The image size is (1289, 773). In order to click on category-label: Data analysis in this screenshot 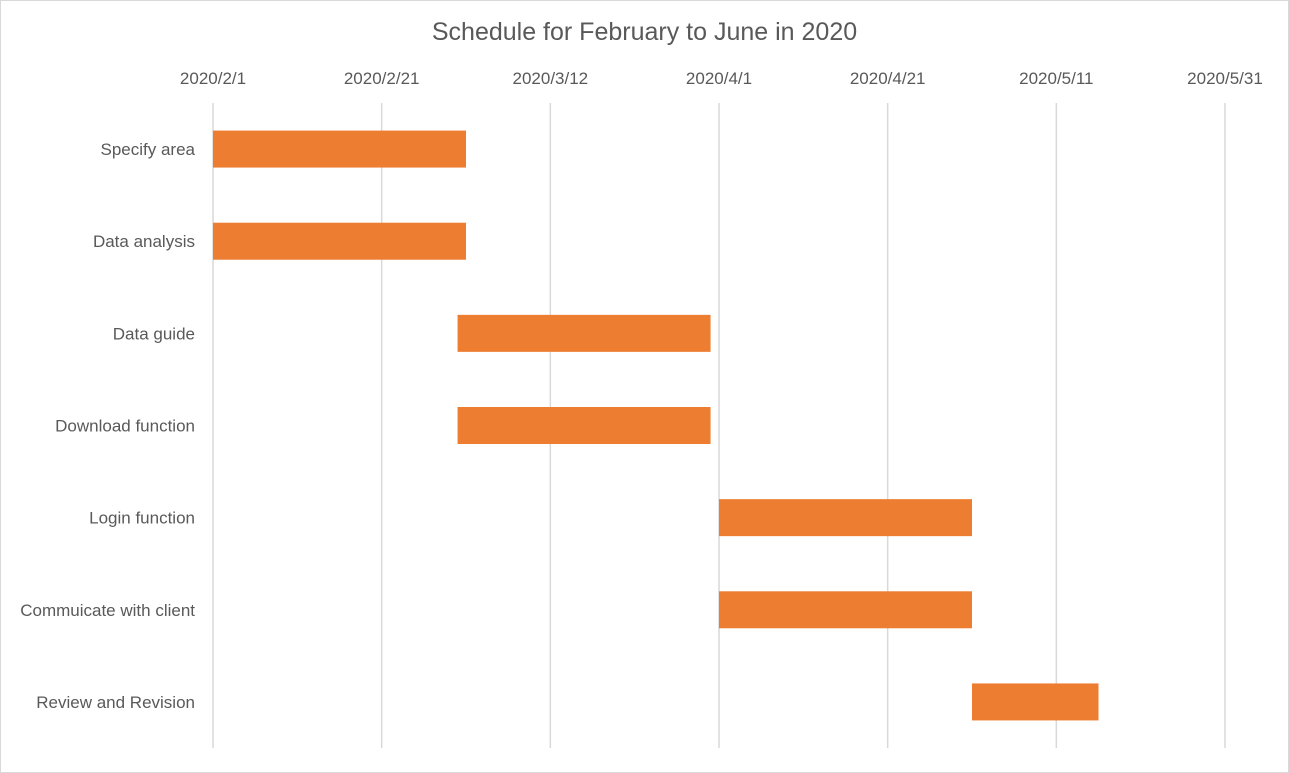, I will do `click(144, 241)`.